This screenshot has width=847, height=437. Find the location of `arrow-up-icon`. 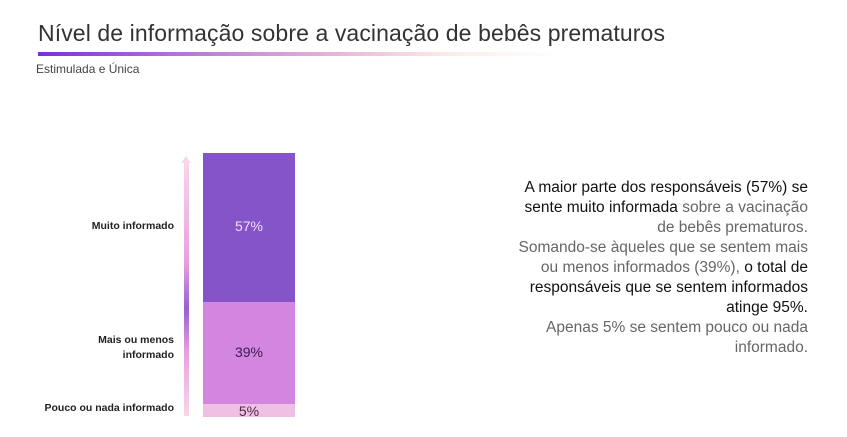

arrow-up-icon is located at coordinates (186, 159).